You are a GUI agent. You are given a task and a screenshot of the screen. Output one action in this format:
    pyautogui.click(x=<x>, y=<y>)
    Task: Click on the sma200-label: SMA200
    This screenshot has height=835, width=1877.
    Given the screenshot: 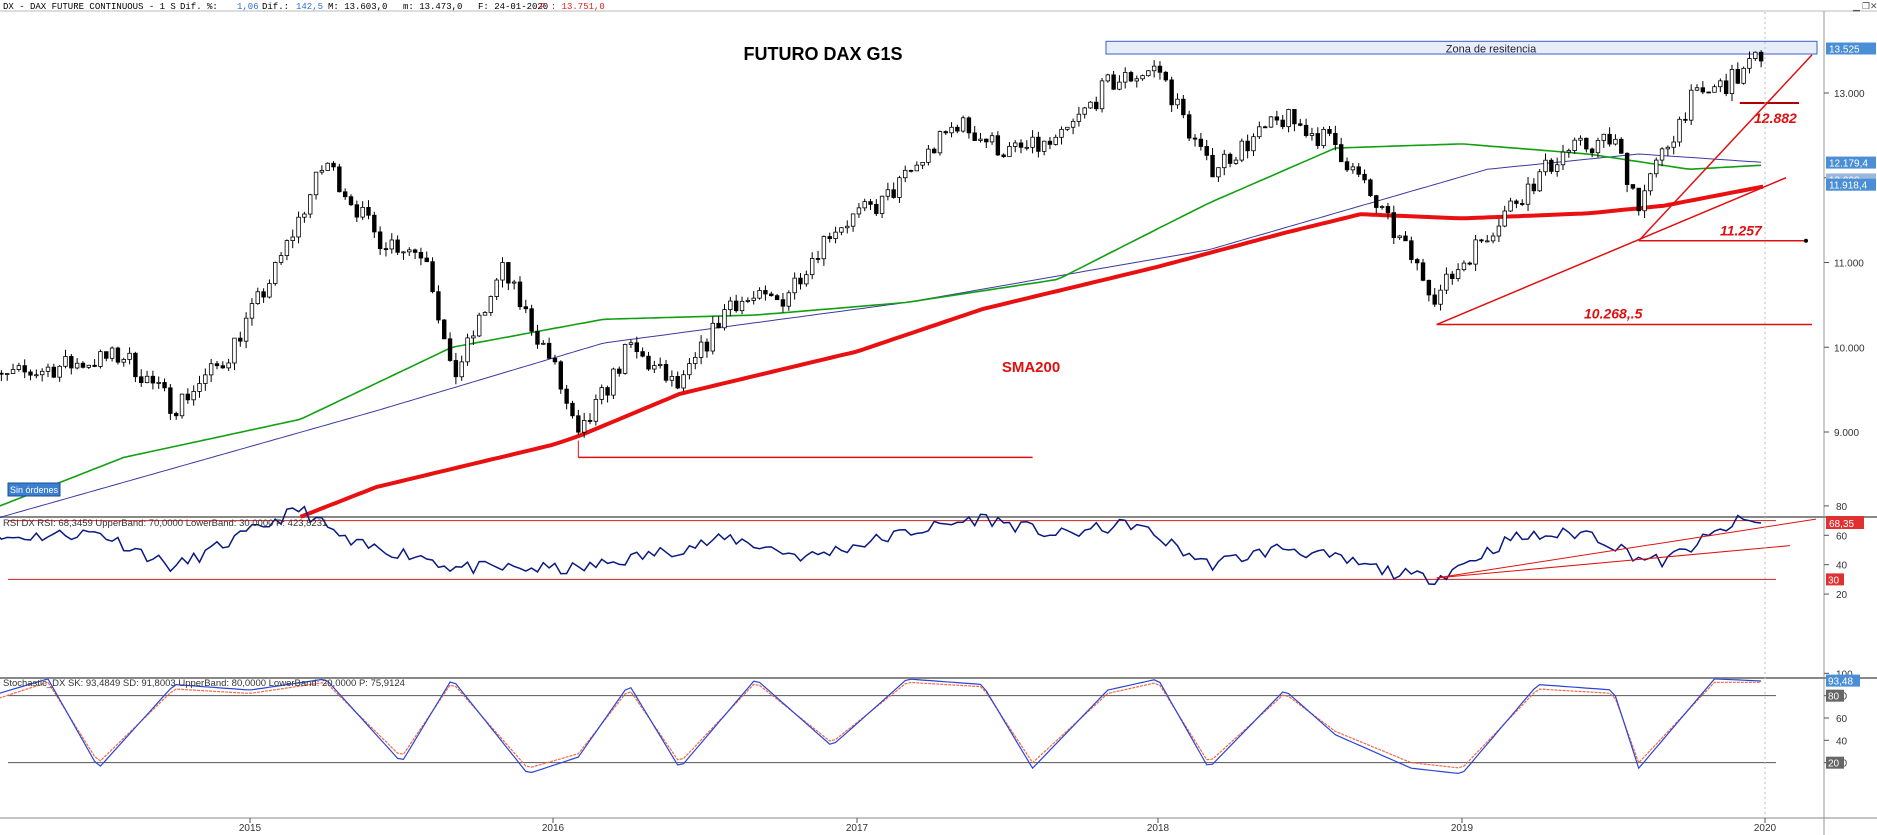 What is the action you would take?
    pyautogui.click(x=1031, y=367)
    